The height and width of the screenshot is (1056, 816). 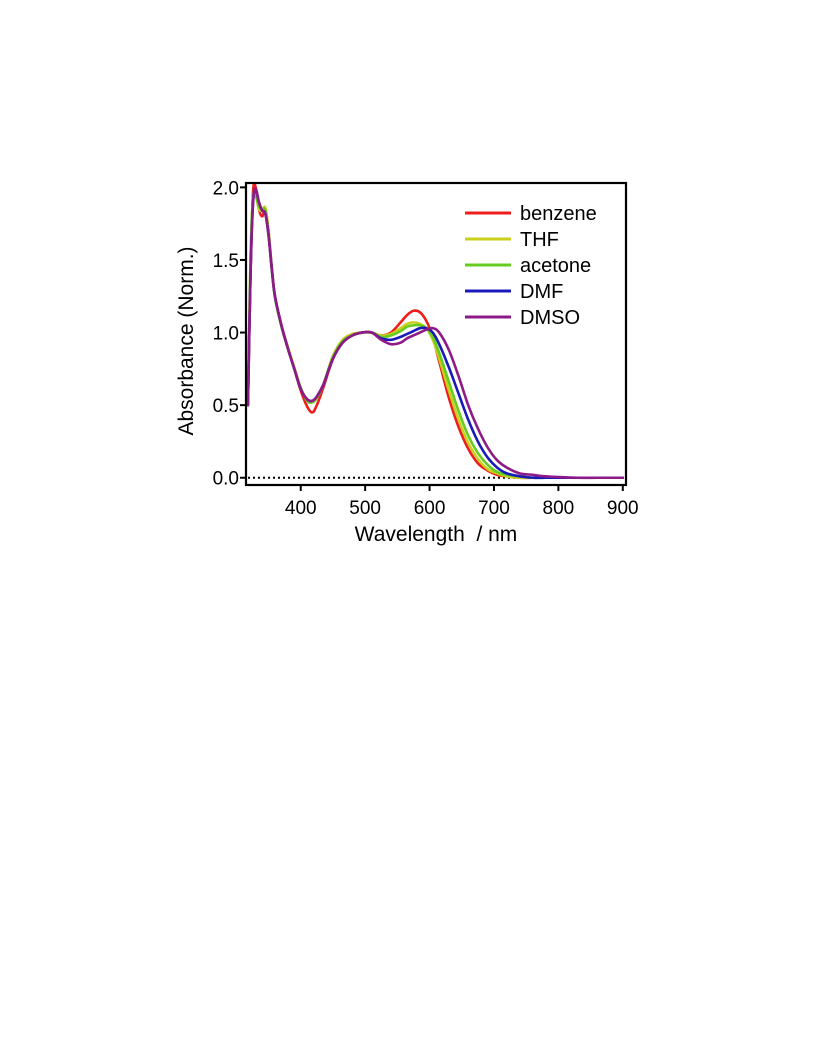 What do you see at coordinates (539, 240) in the screenshot?
I see `legend-label-thf: THF` at bounding box center [539, 240].